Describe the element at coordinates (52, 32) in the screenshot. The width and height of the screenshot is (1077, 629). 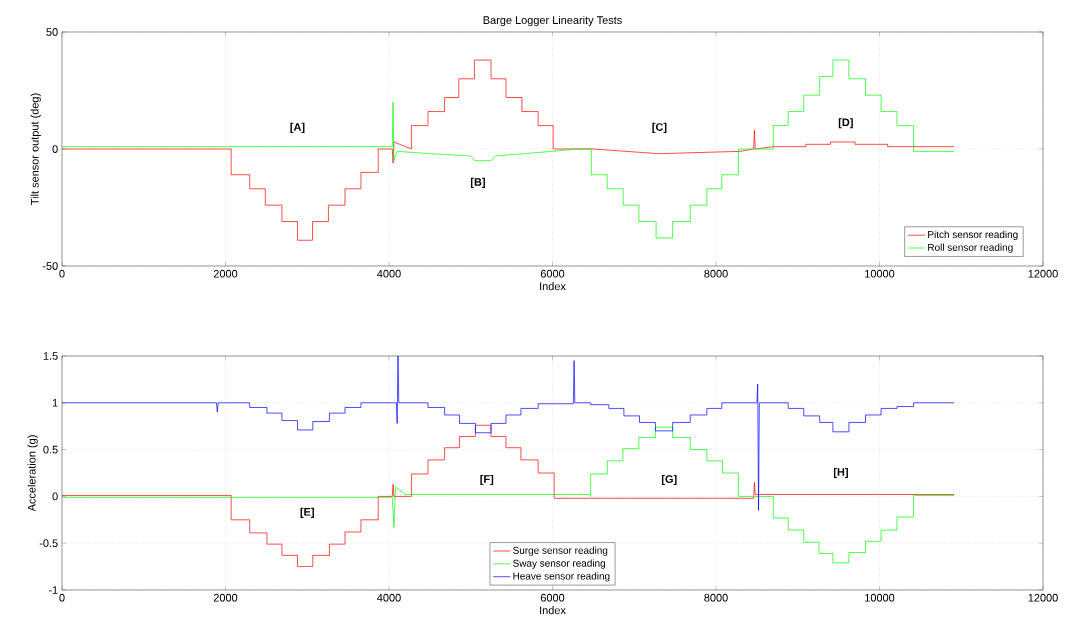
I see `y-tick-label: 50` at that location.